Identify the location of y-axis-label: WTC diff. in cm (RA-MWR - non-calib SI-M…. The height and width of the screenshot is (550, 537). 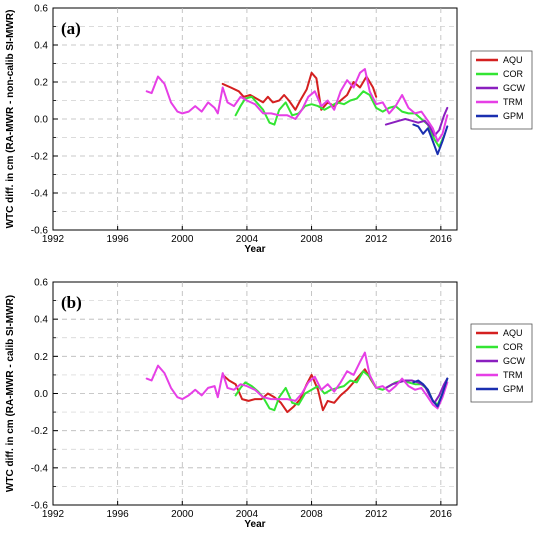
(10, 119).